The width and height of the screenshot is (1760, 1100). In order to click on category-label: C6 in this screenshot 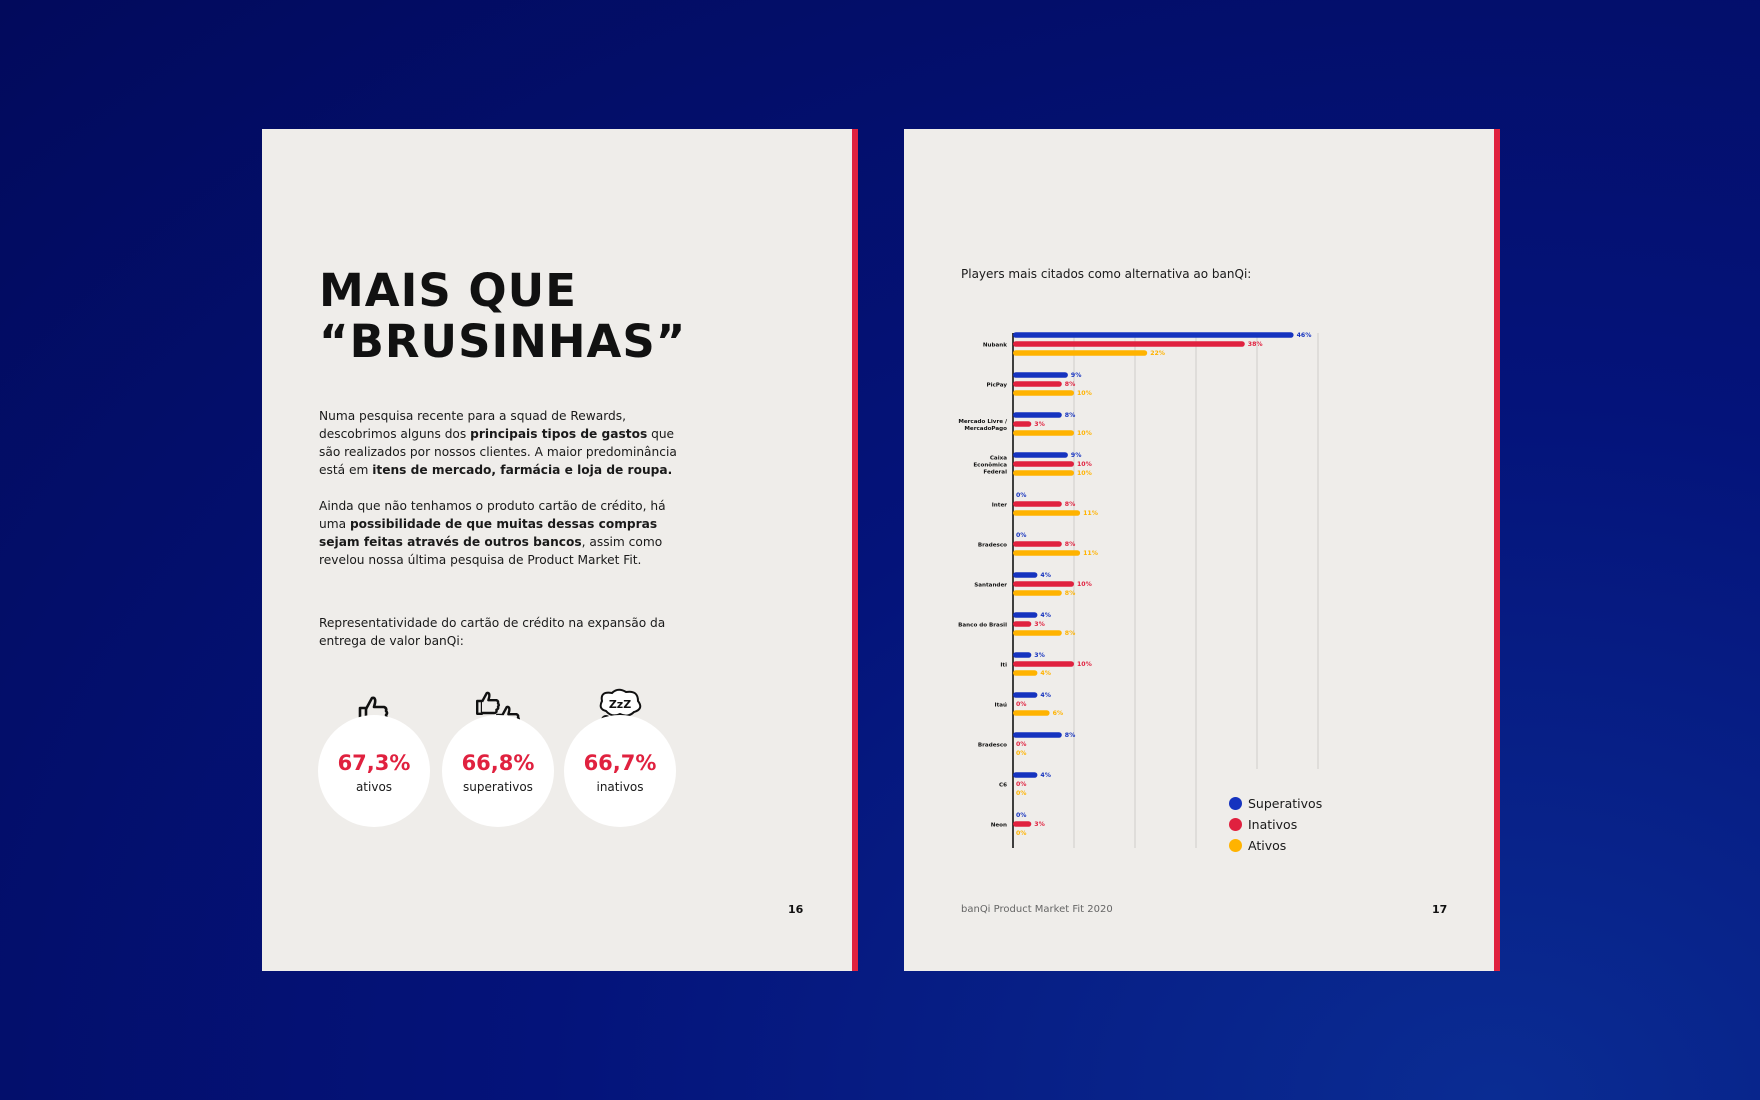, I will do `click(1003, 786)`.